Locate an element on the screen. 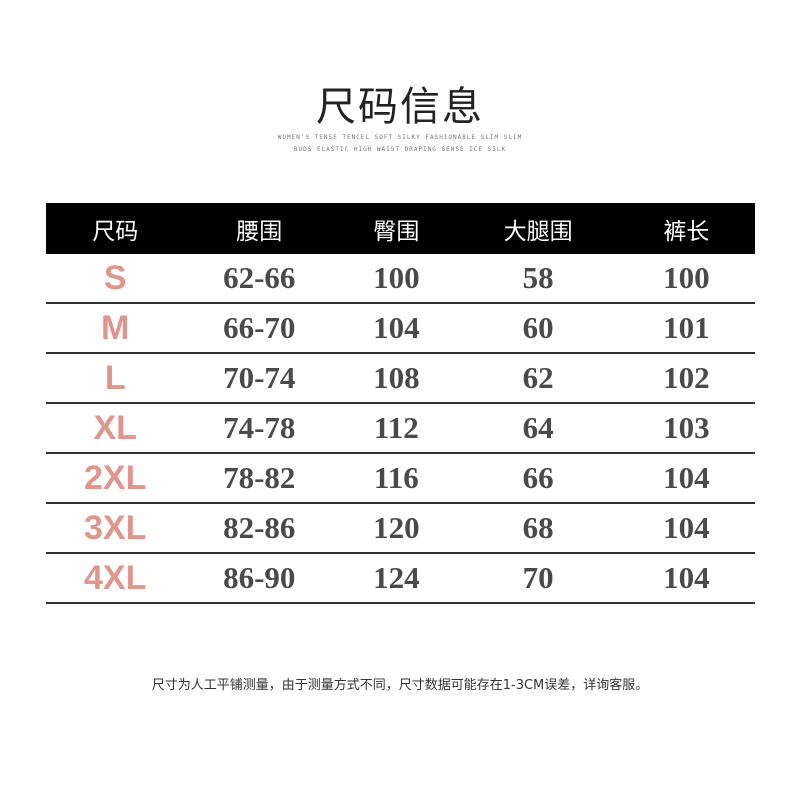 This screenshot has width=800, height=800. measurement-cell: 116 is located at coordinates (396, 478).